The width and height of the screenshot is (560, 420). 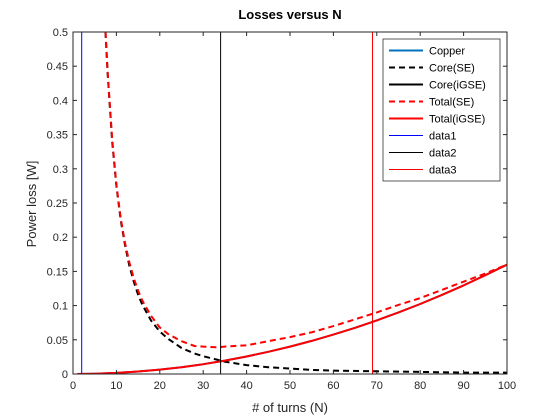 What do you see at coordinates (377, 386) in the screenshot?
I see `x-tick-label: 70` at bounding box center [377, 386].